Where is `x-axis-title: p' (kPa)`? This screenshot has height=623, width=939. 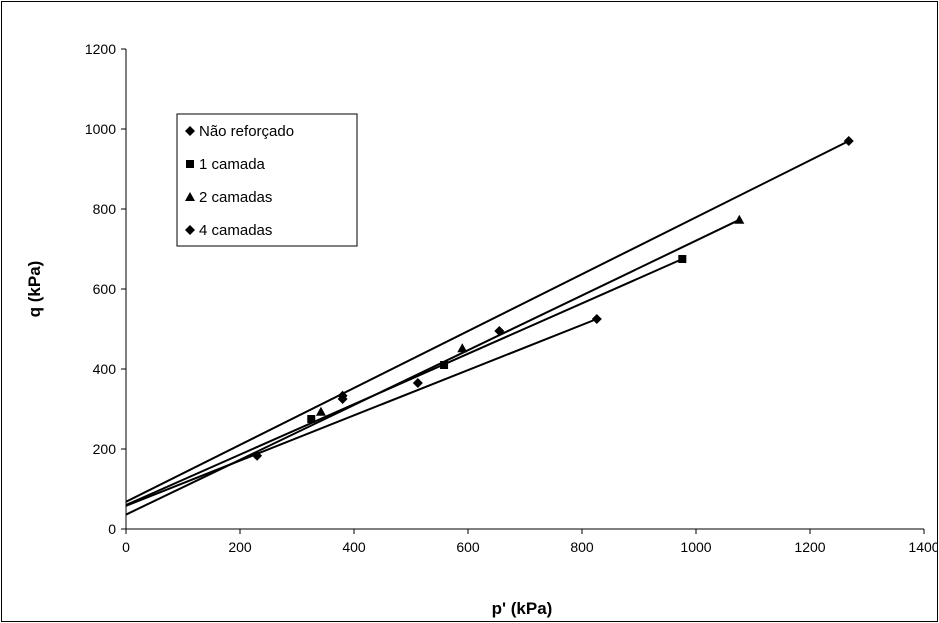 x-axis-title: p' (kPa) is located at coordinates (522, 608).